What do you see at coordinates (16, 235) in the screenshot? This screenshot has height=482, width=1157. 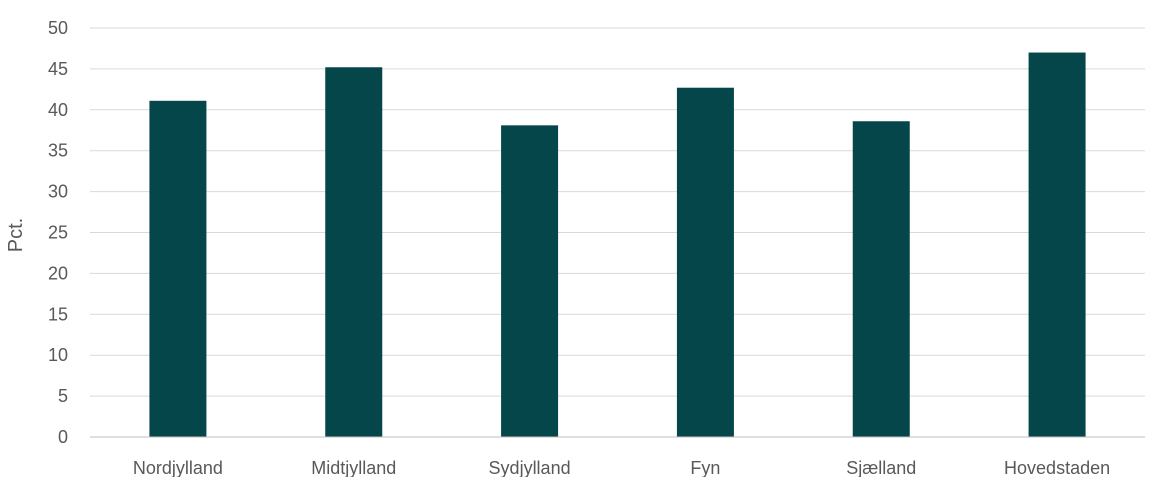 I see `y-axis-title: Pct.` at bounding box center [16, 235].